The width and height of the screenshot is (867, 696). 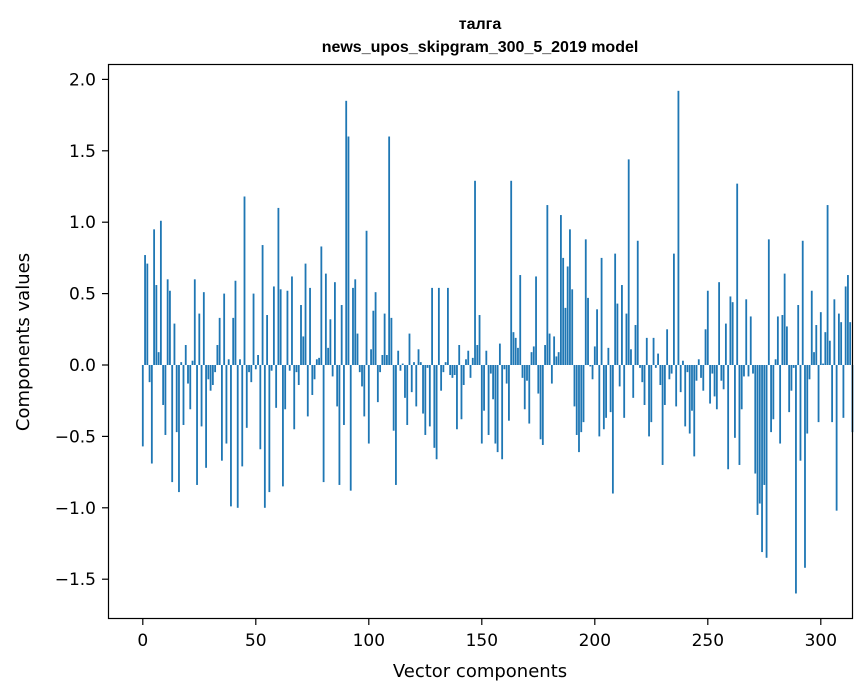 What do you see at coordinates (480, 47) in the screenshot?
I see `chart-subtitle: news_upos_skipgram_300_5_2019 model` at bounding box center [480, 47].